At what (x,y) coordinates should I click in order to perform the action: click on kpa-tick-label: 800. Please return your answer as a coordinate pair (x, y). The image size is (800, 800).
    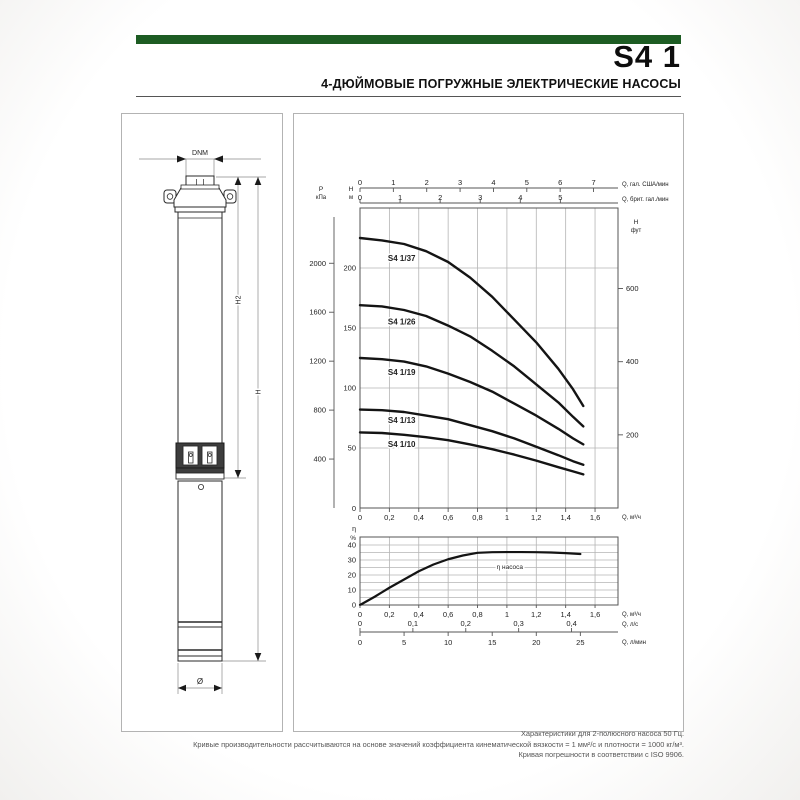
    Looking at the image, I should click on (319, 410).